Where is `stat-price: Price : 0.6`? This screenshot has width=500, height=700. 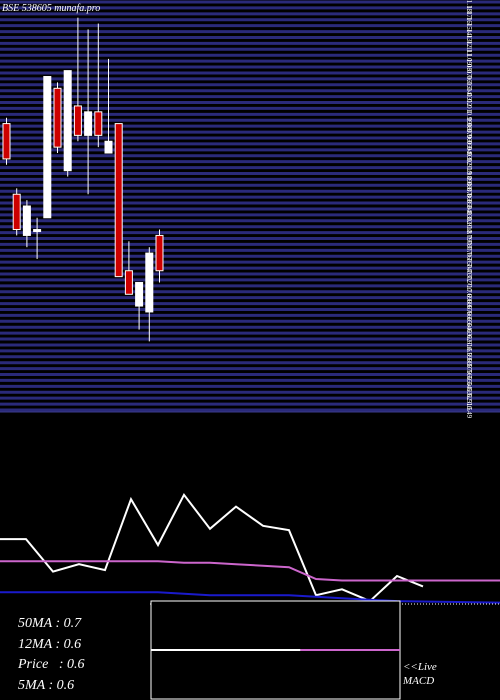
stat-price: Price : 0.6 is located at coordinates (51, 665).